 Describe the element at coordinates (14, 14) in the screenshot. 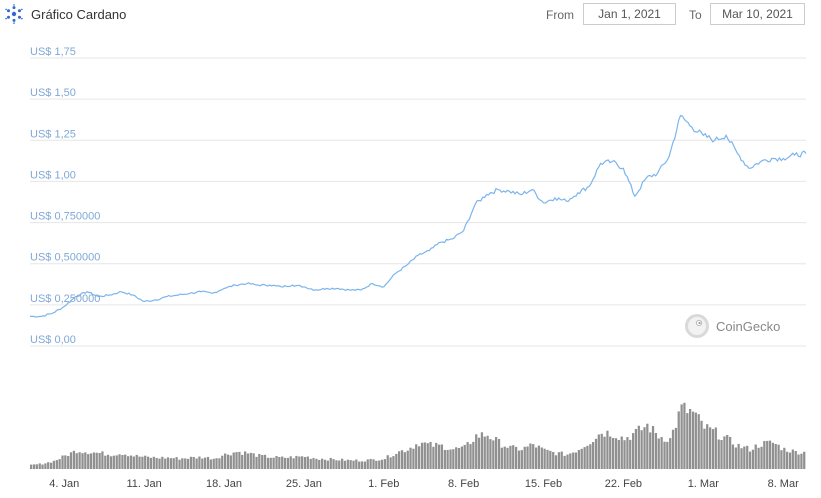

I see `cardano-logo-icon` at that location.